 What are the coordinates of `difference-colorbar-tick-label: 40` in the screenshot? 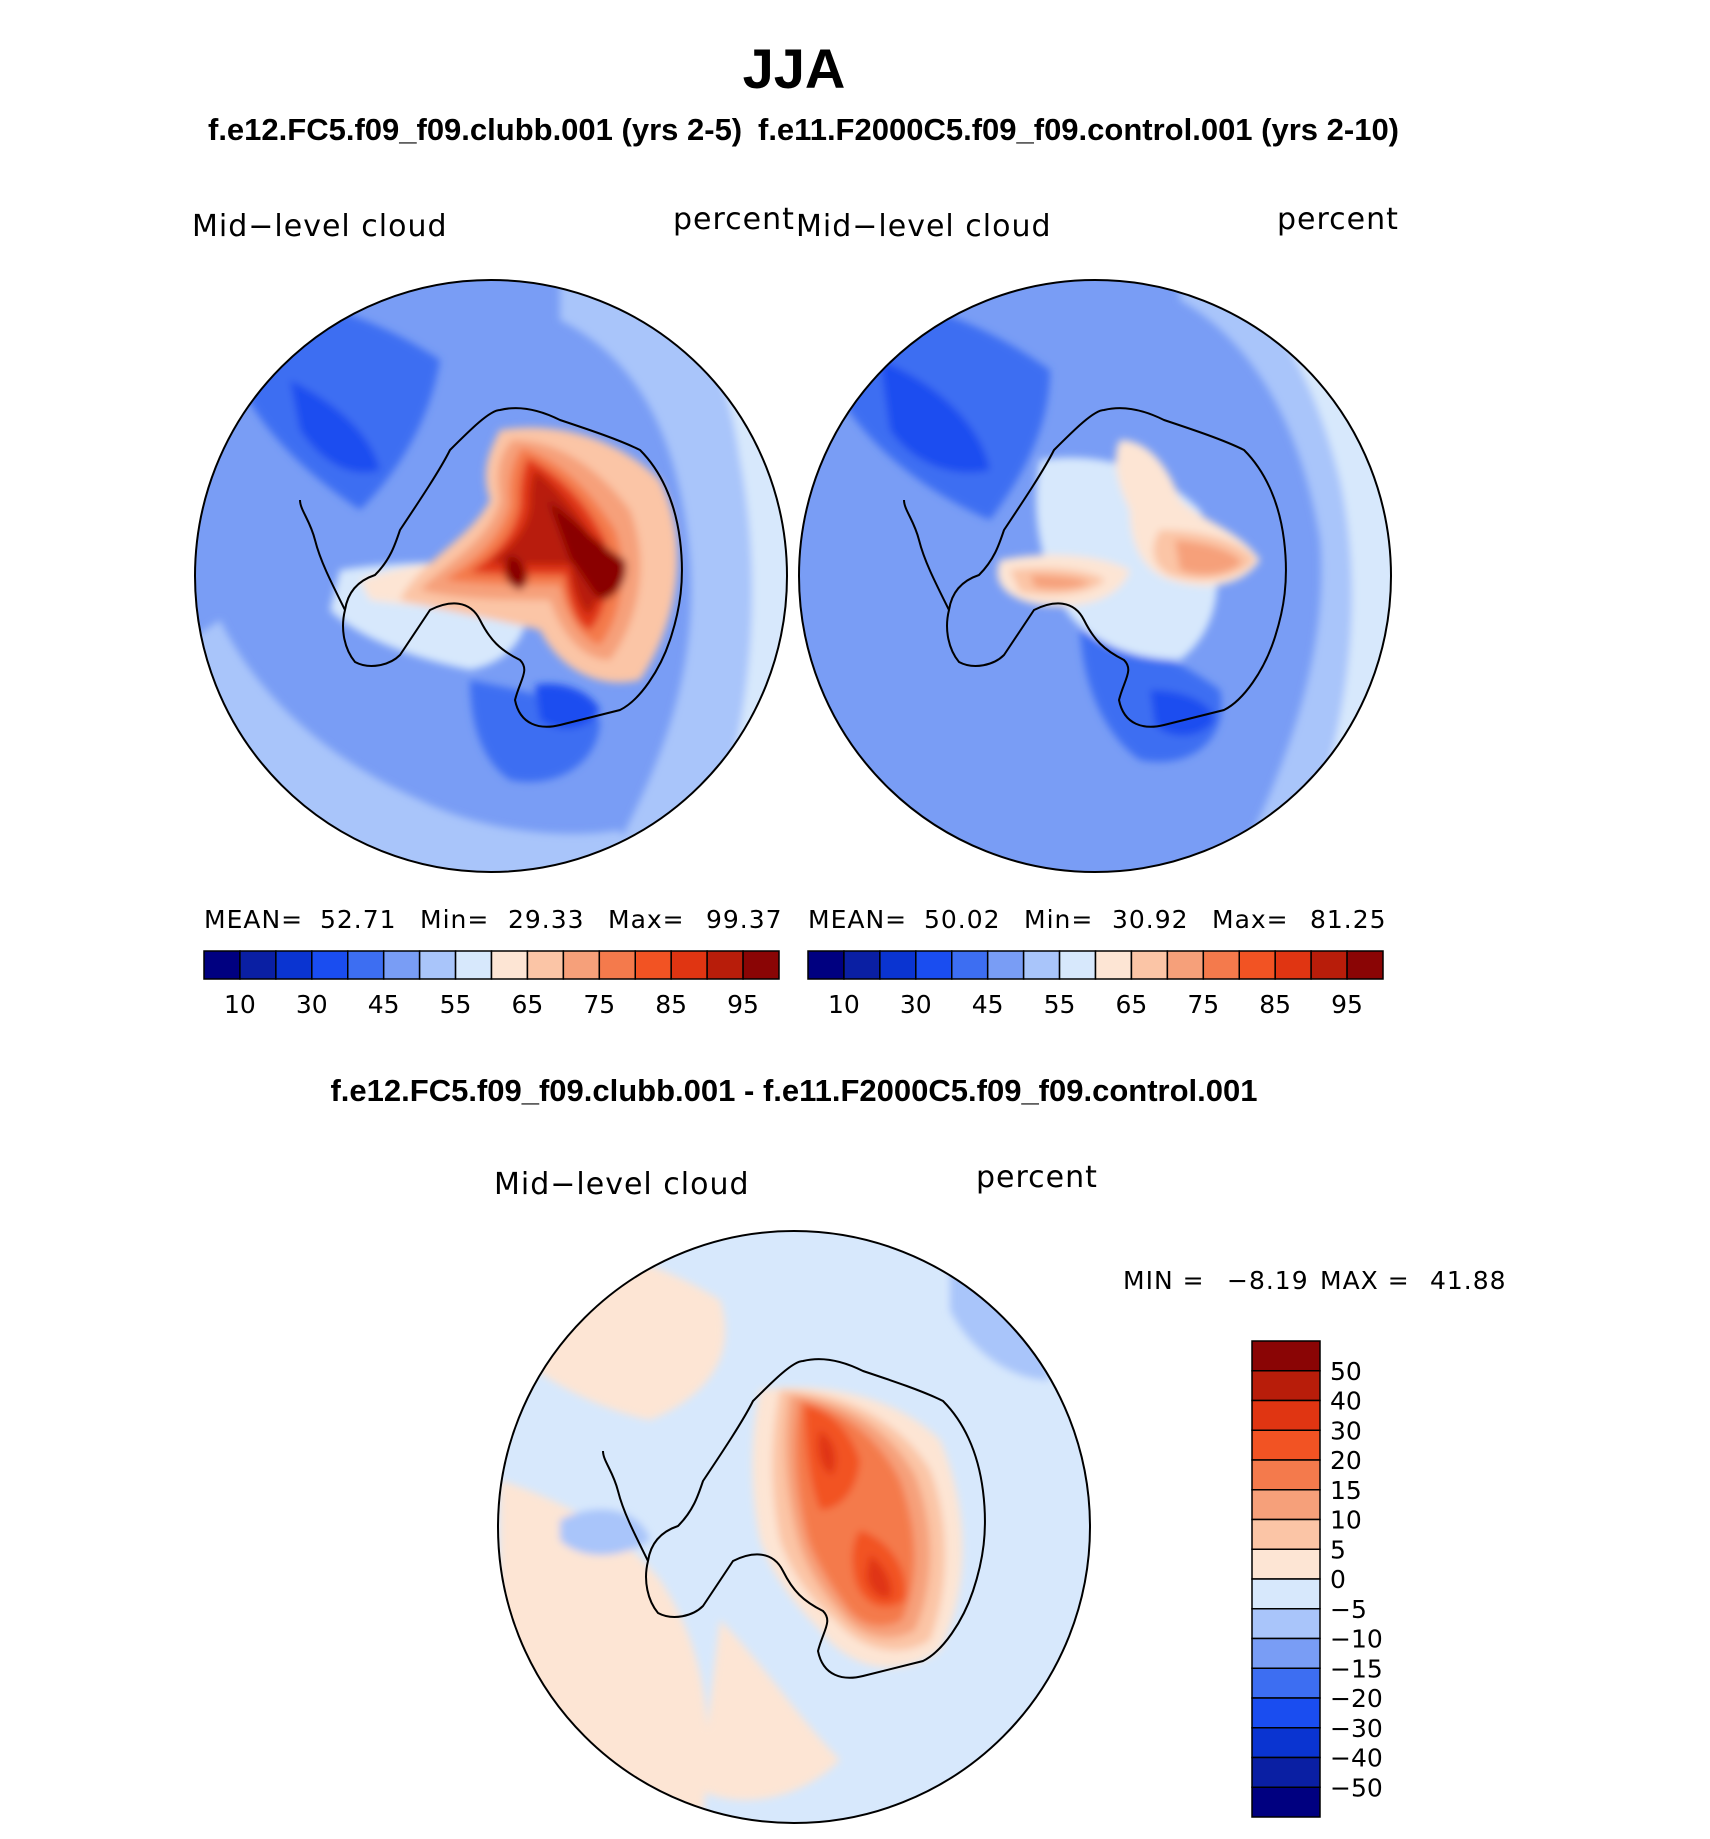 It's located at (1346, 1401).